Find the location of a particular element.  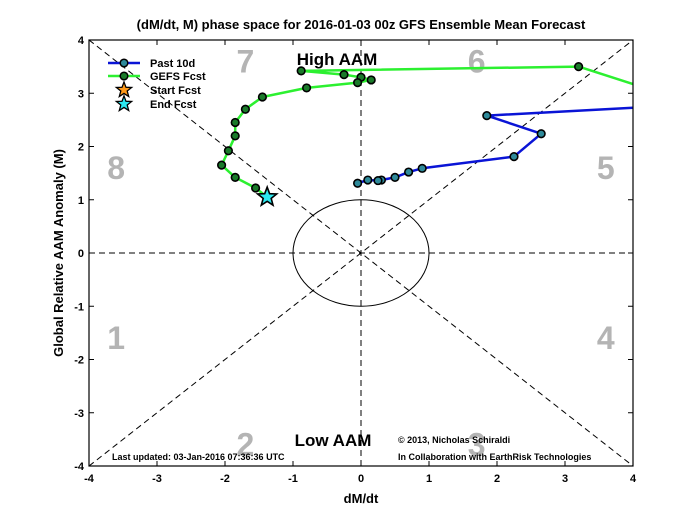

x-tick-label: 2 is located at coordinates (497, 479).